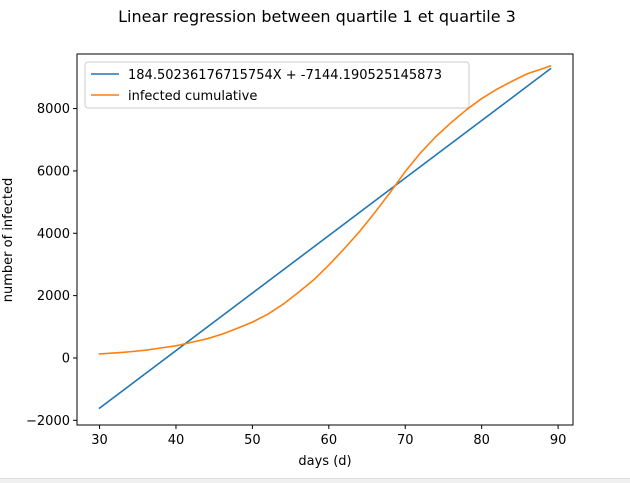 The width and height of the screenshot is (630, 483). What do you see at coordinates (99, 440) in the screenshot?
I see `x-tick-label: 30` at bounding box center [99, 440].